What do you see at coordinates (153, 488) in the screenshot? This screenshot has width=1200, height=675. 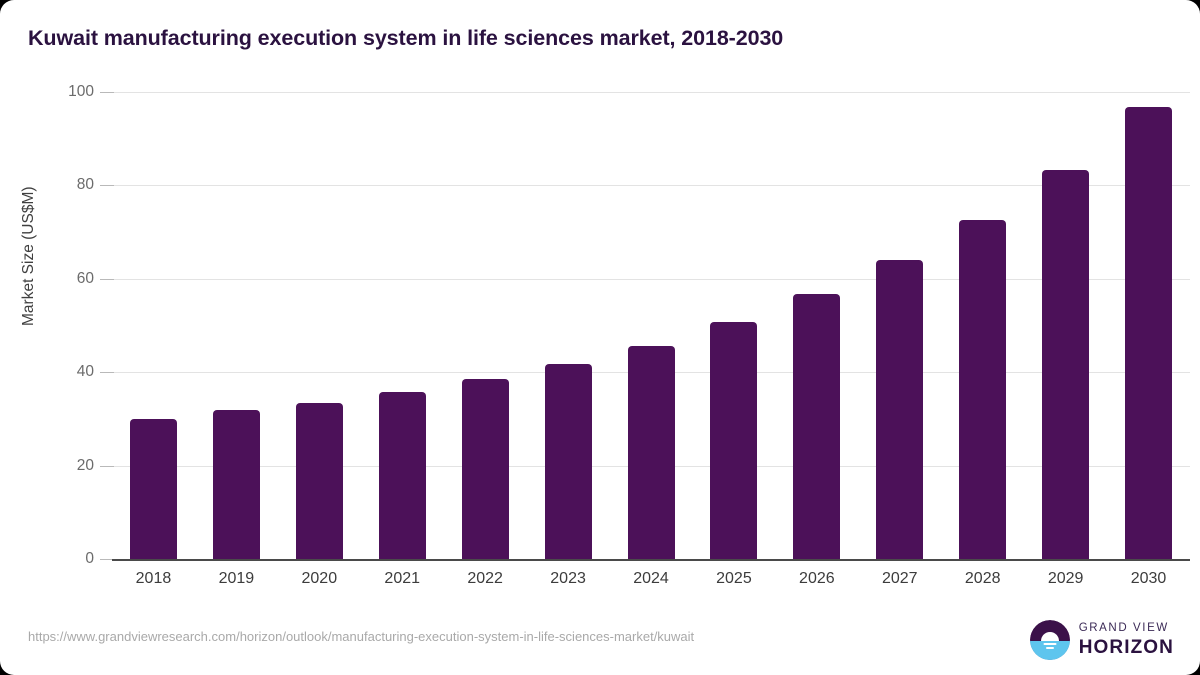 I see `bar-2018` at bounding box center [153, 488].